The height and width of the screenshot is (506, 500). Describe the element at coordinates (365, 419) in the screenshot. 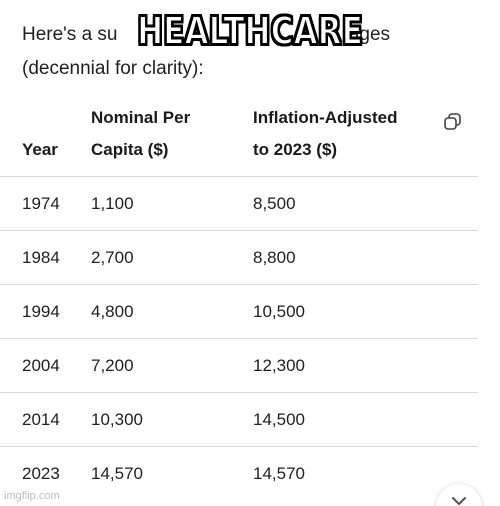

I see `cell-adjusted: 14,500` at that location.